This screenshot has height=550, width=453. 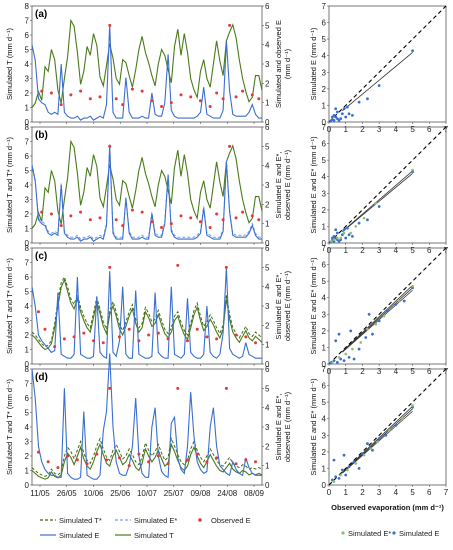 What do you see at coordinates (27, 456) in the screenshot?
I see `left-tick-label: 2` at bounding box center [27, 456].